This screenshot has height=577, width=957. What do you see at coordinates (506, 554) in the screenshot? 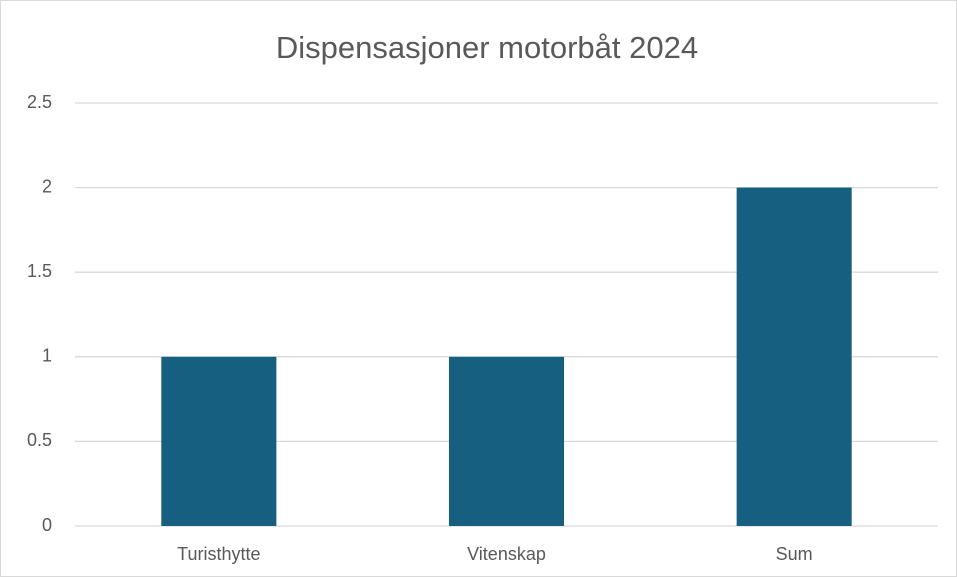
I see `x-tick-label: Vitenskap` at bounding box center [506, 554].